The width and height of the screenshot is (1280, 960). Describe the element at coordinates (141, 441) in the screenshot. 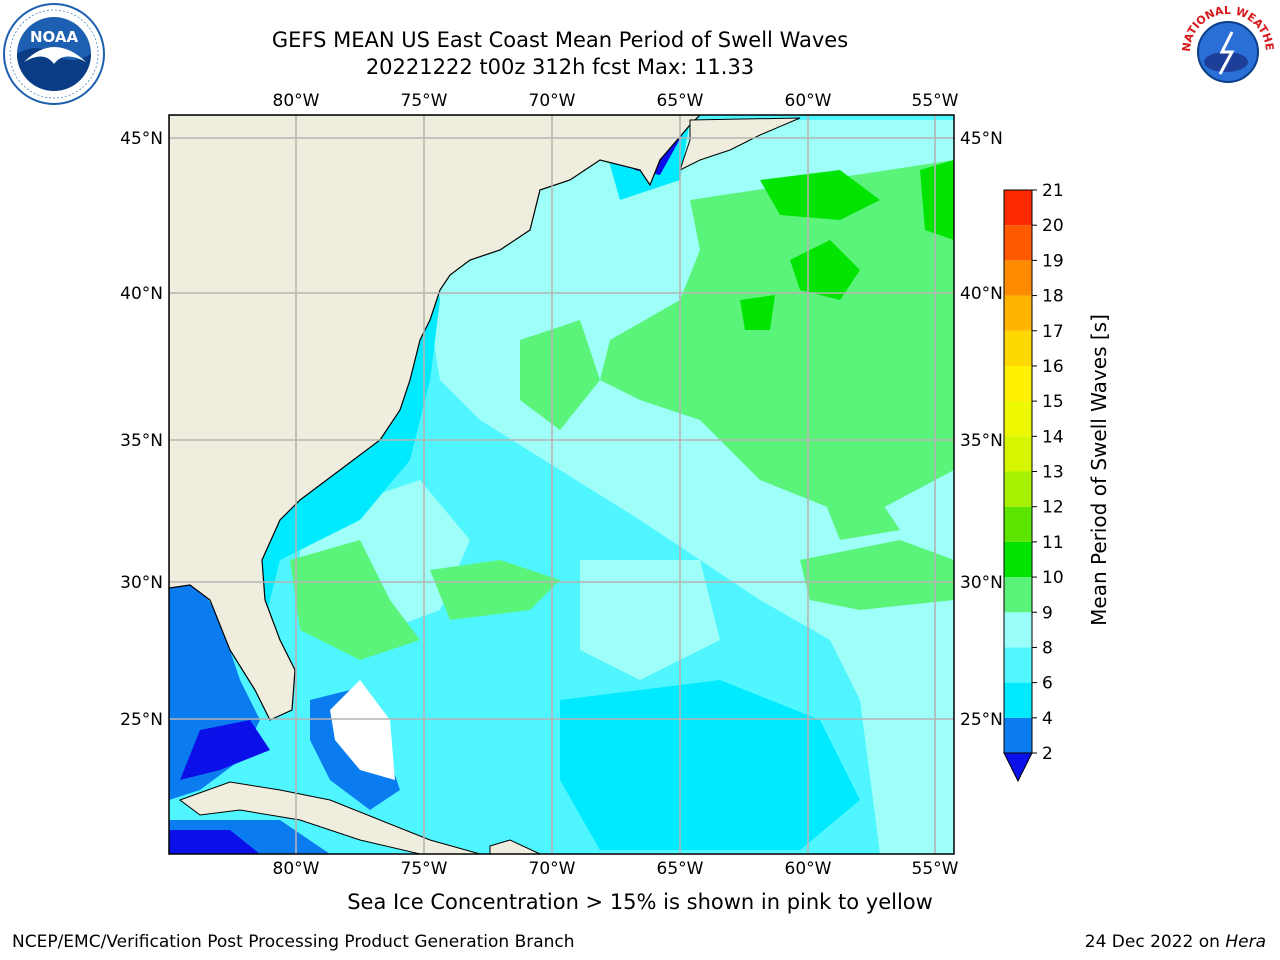

I see `lat-label-left: 35°N` at that location.